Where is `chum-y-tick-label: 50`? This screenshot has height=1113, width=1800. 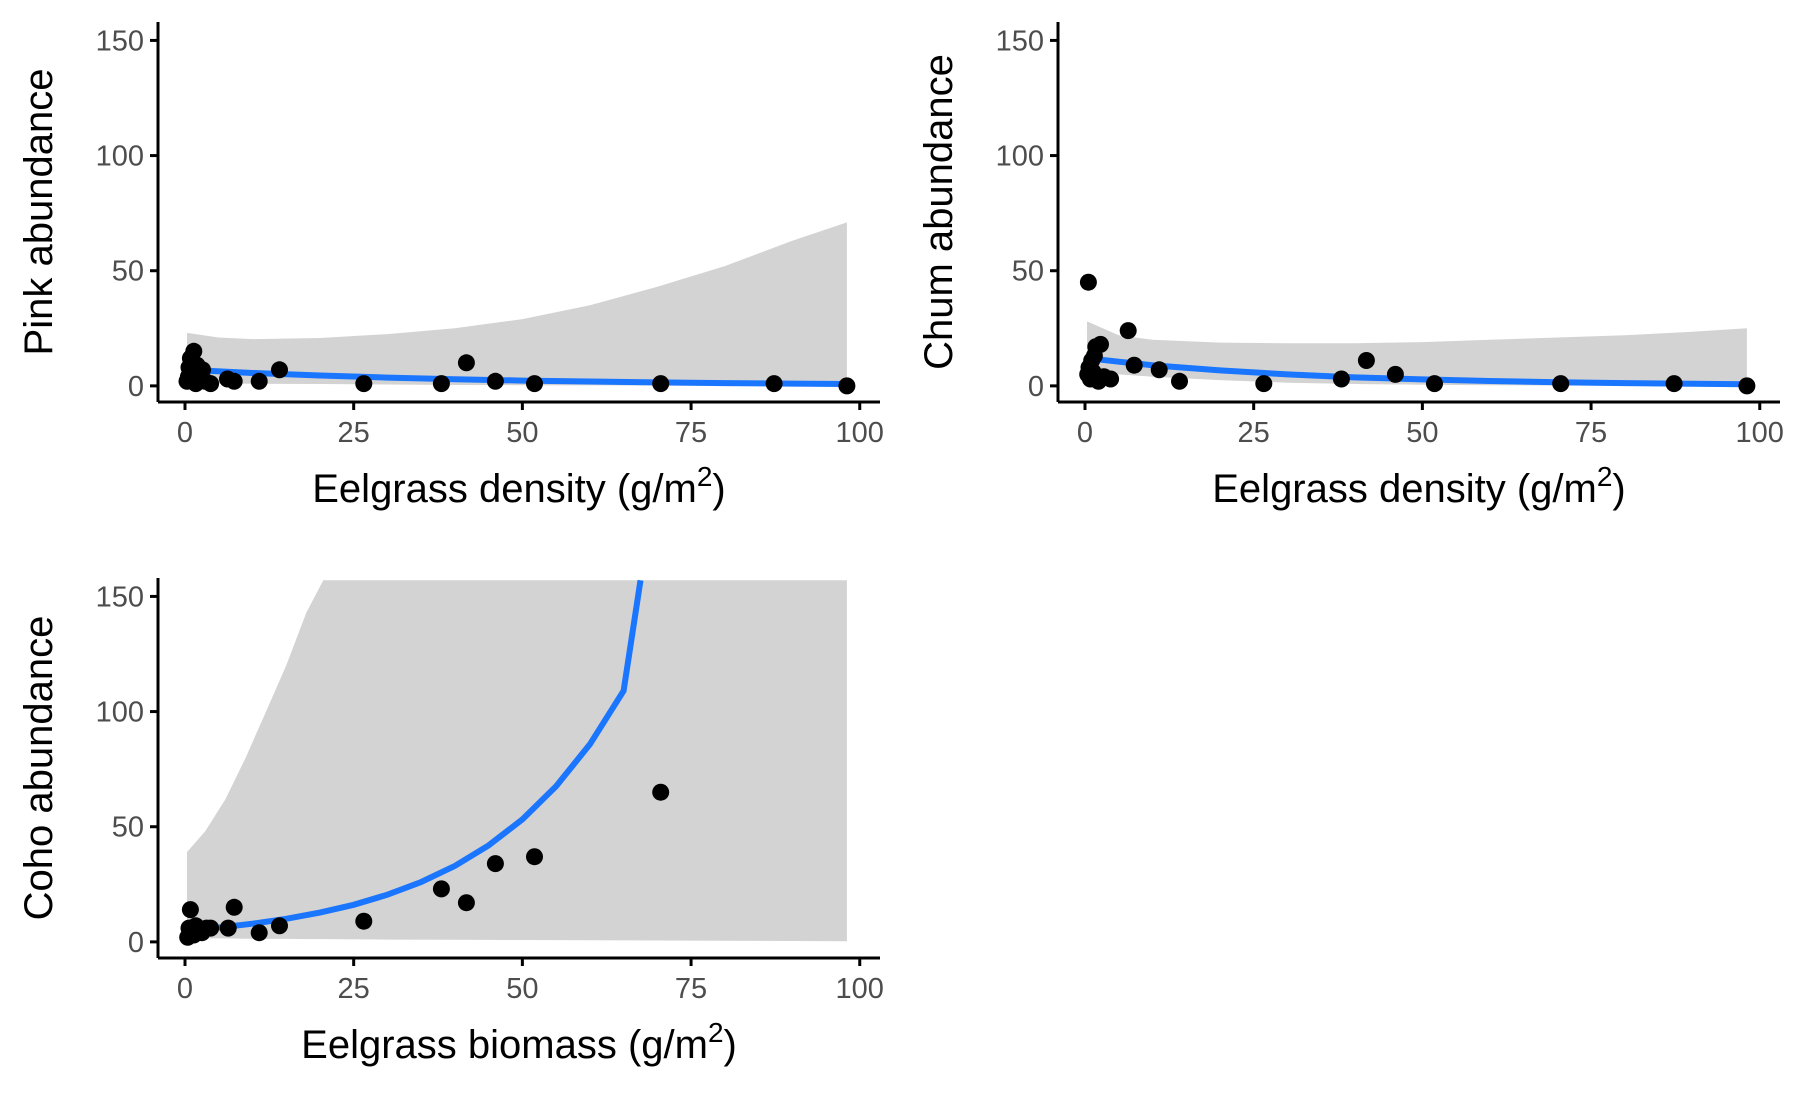 chum-y-tick-label: 50 is located at coordinates (1028, 272).